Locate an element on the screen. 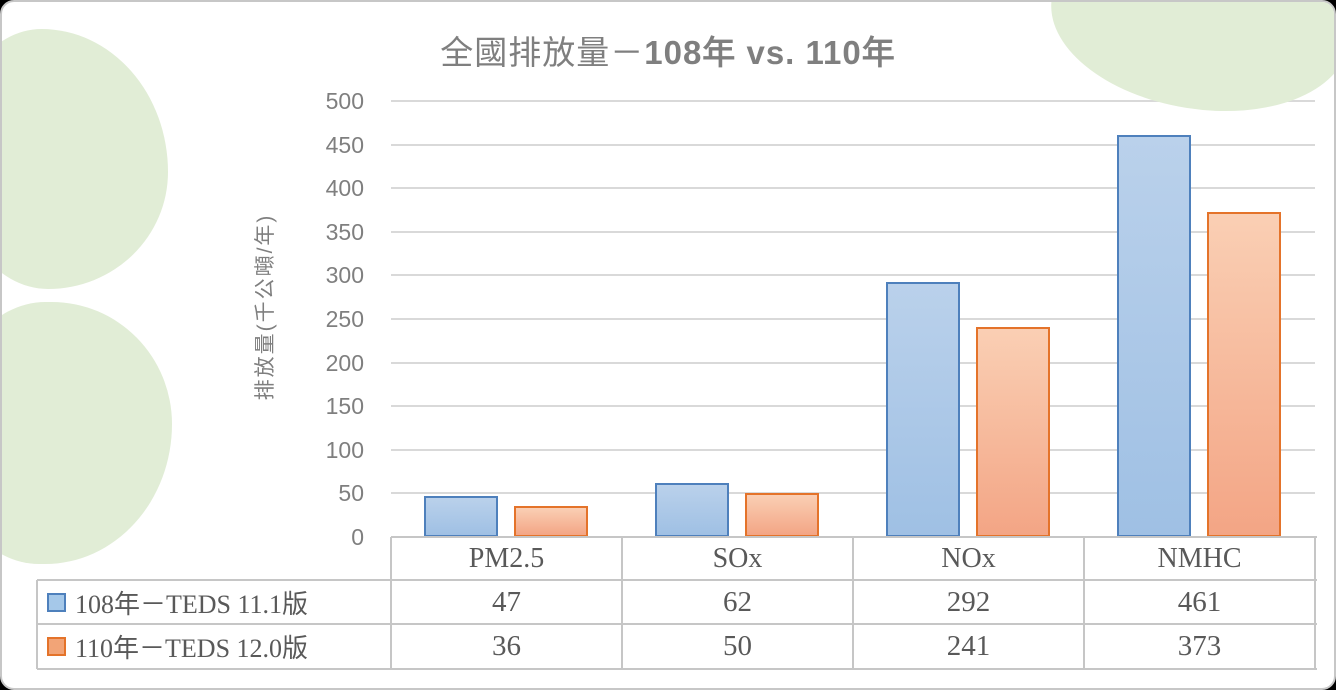  legend-label-series2: 110年－TEDS 12.0版 is located at coordinates (192, 648).